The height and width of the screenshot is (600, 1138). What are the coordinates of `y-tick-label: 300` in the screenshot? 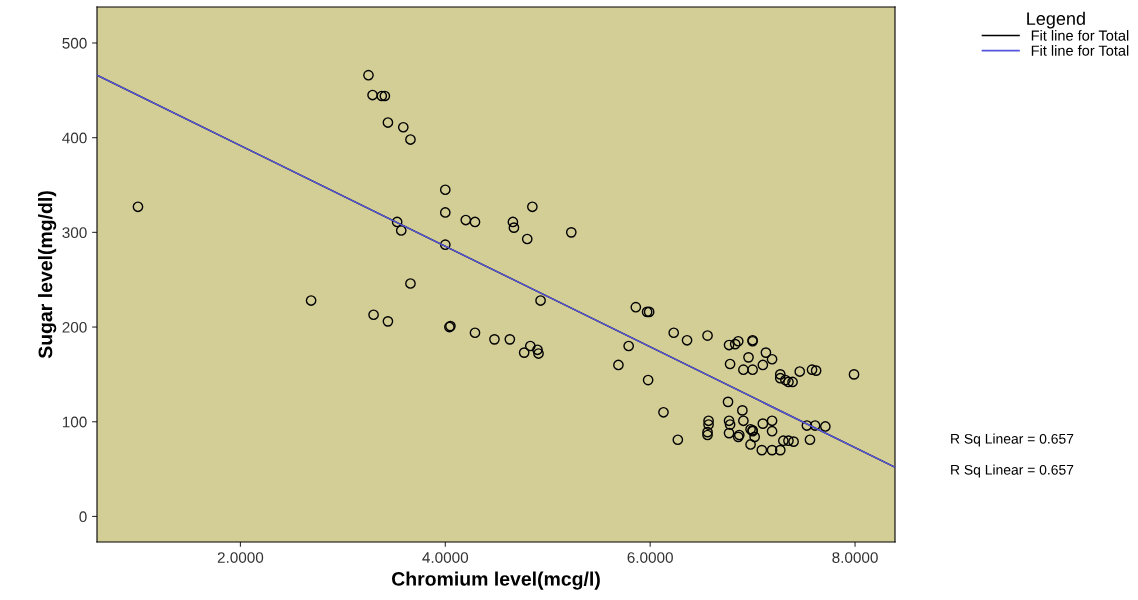 It's located at (74, 233).